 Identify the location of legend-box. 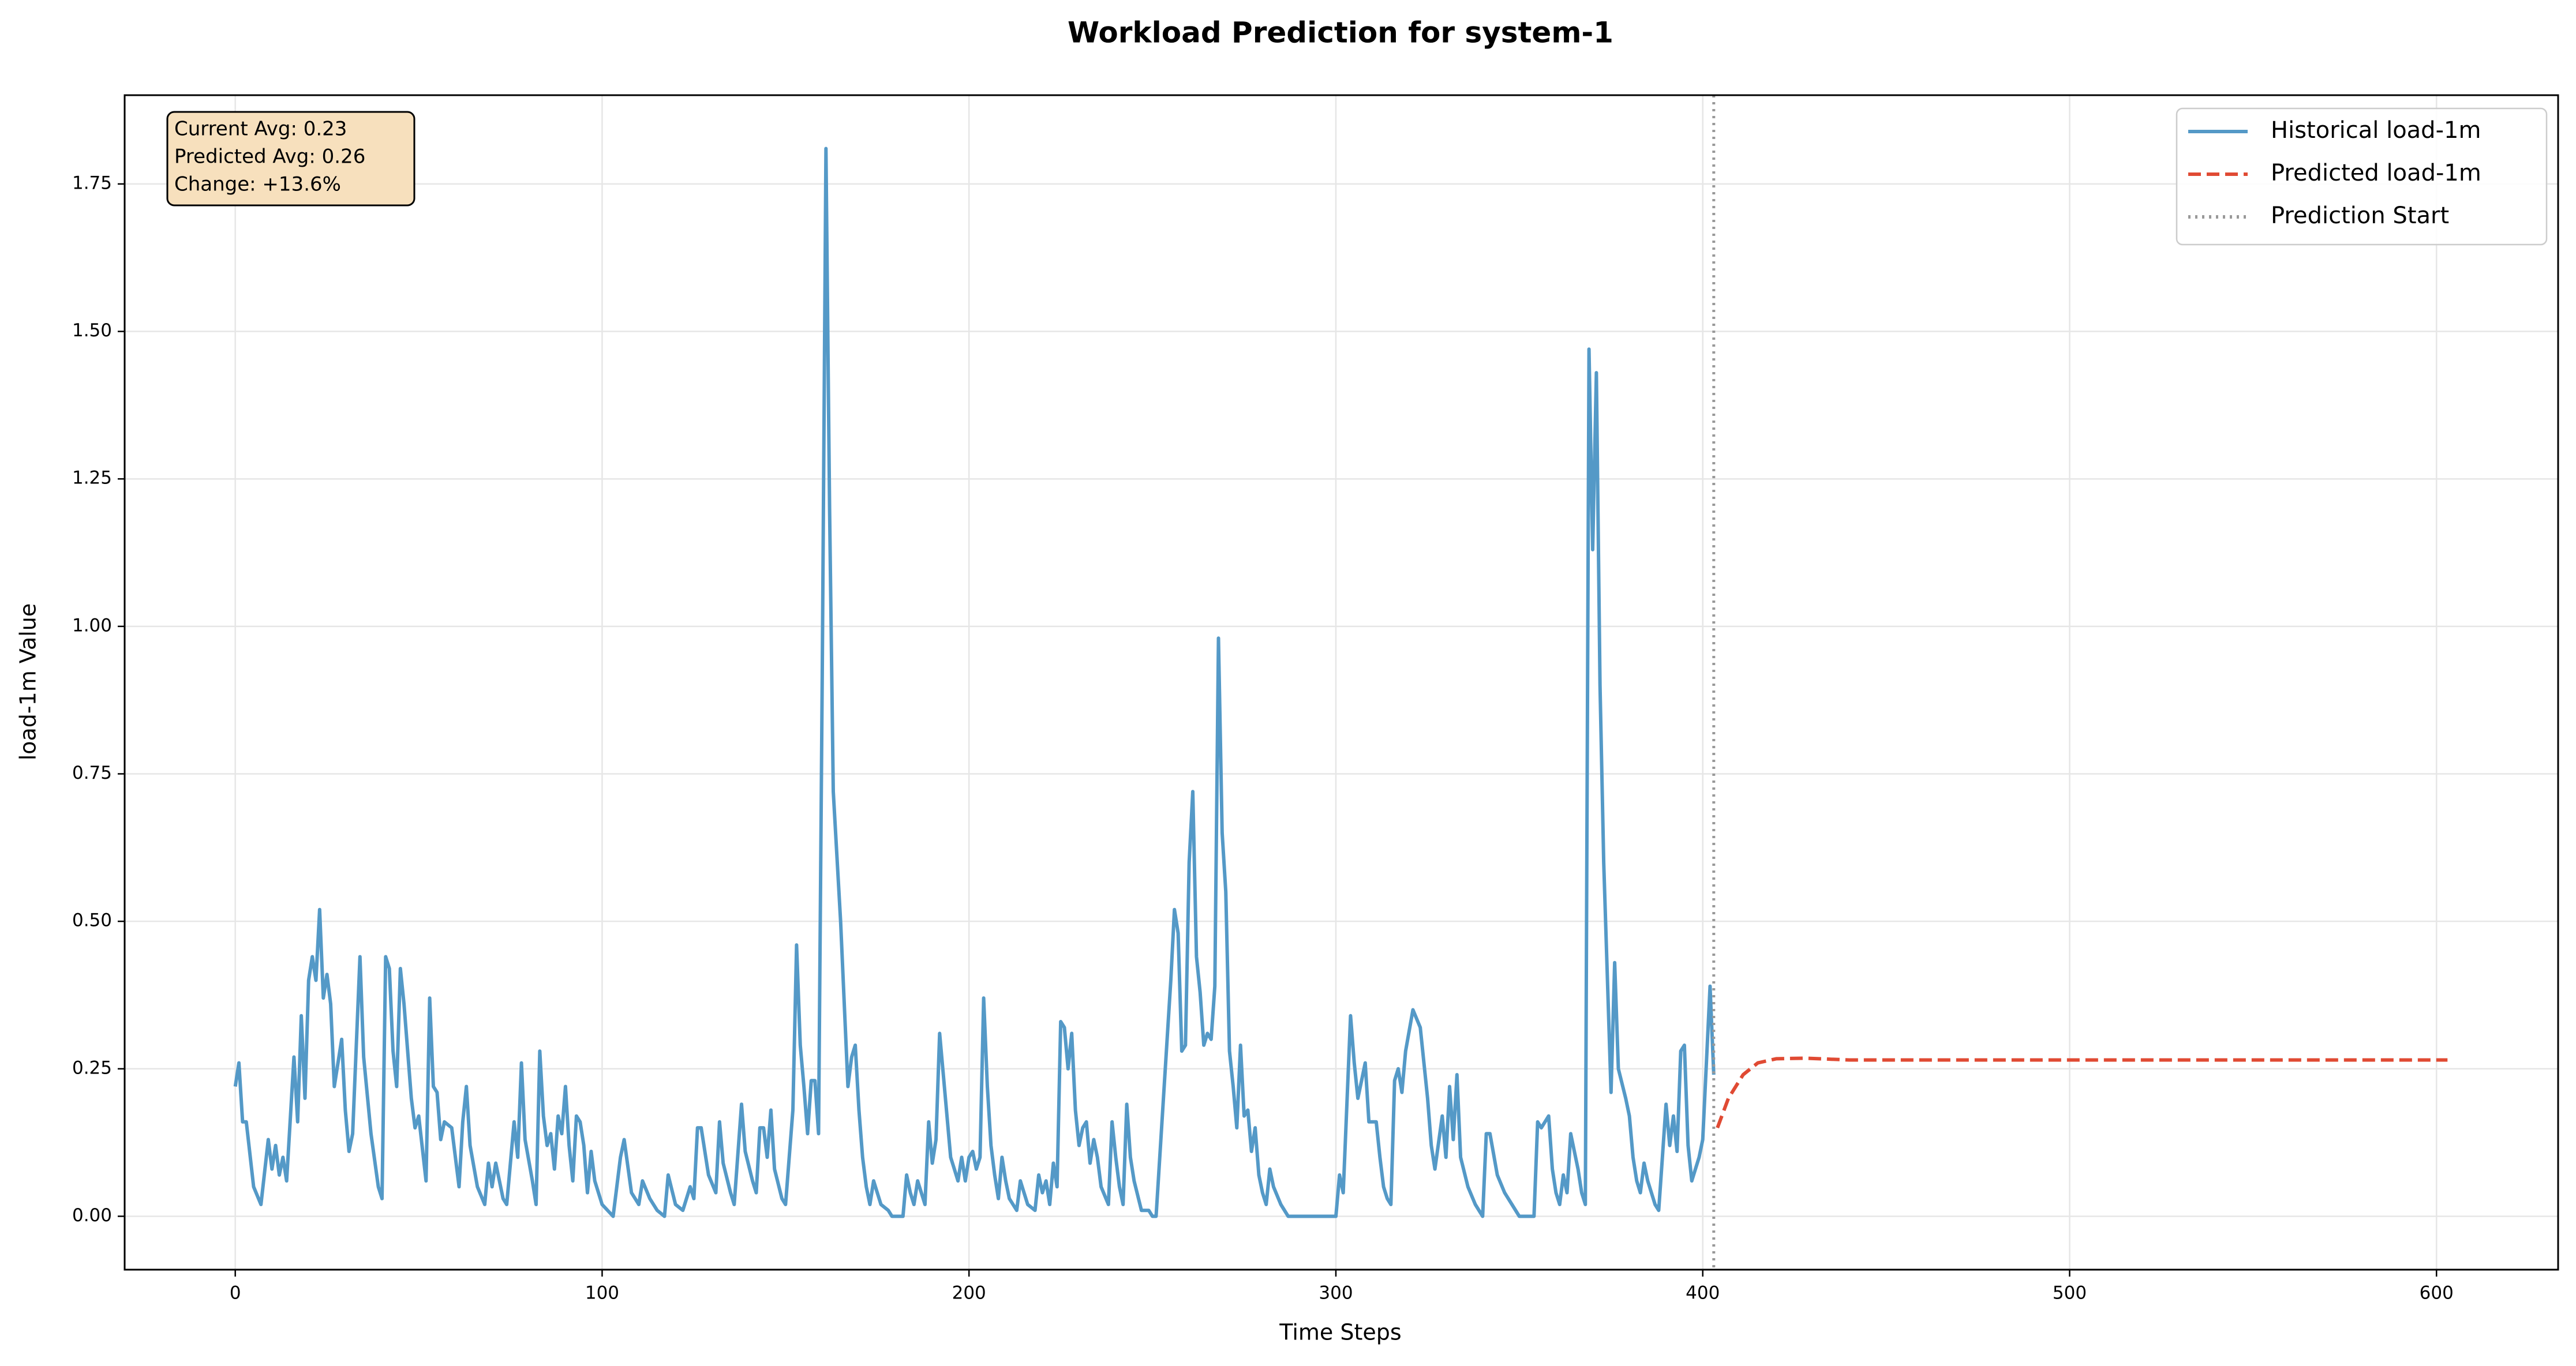
(2362, 176).